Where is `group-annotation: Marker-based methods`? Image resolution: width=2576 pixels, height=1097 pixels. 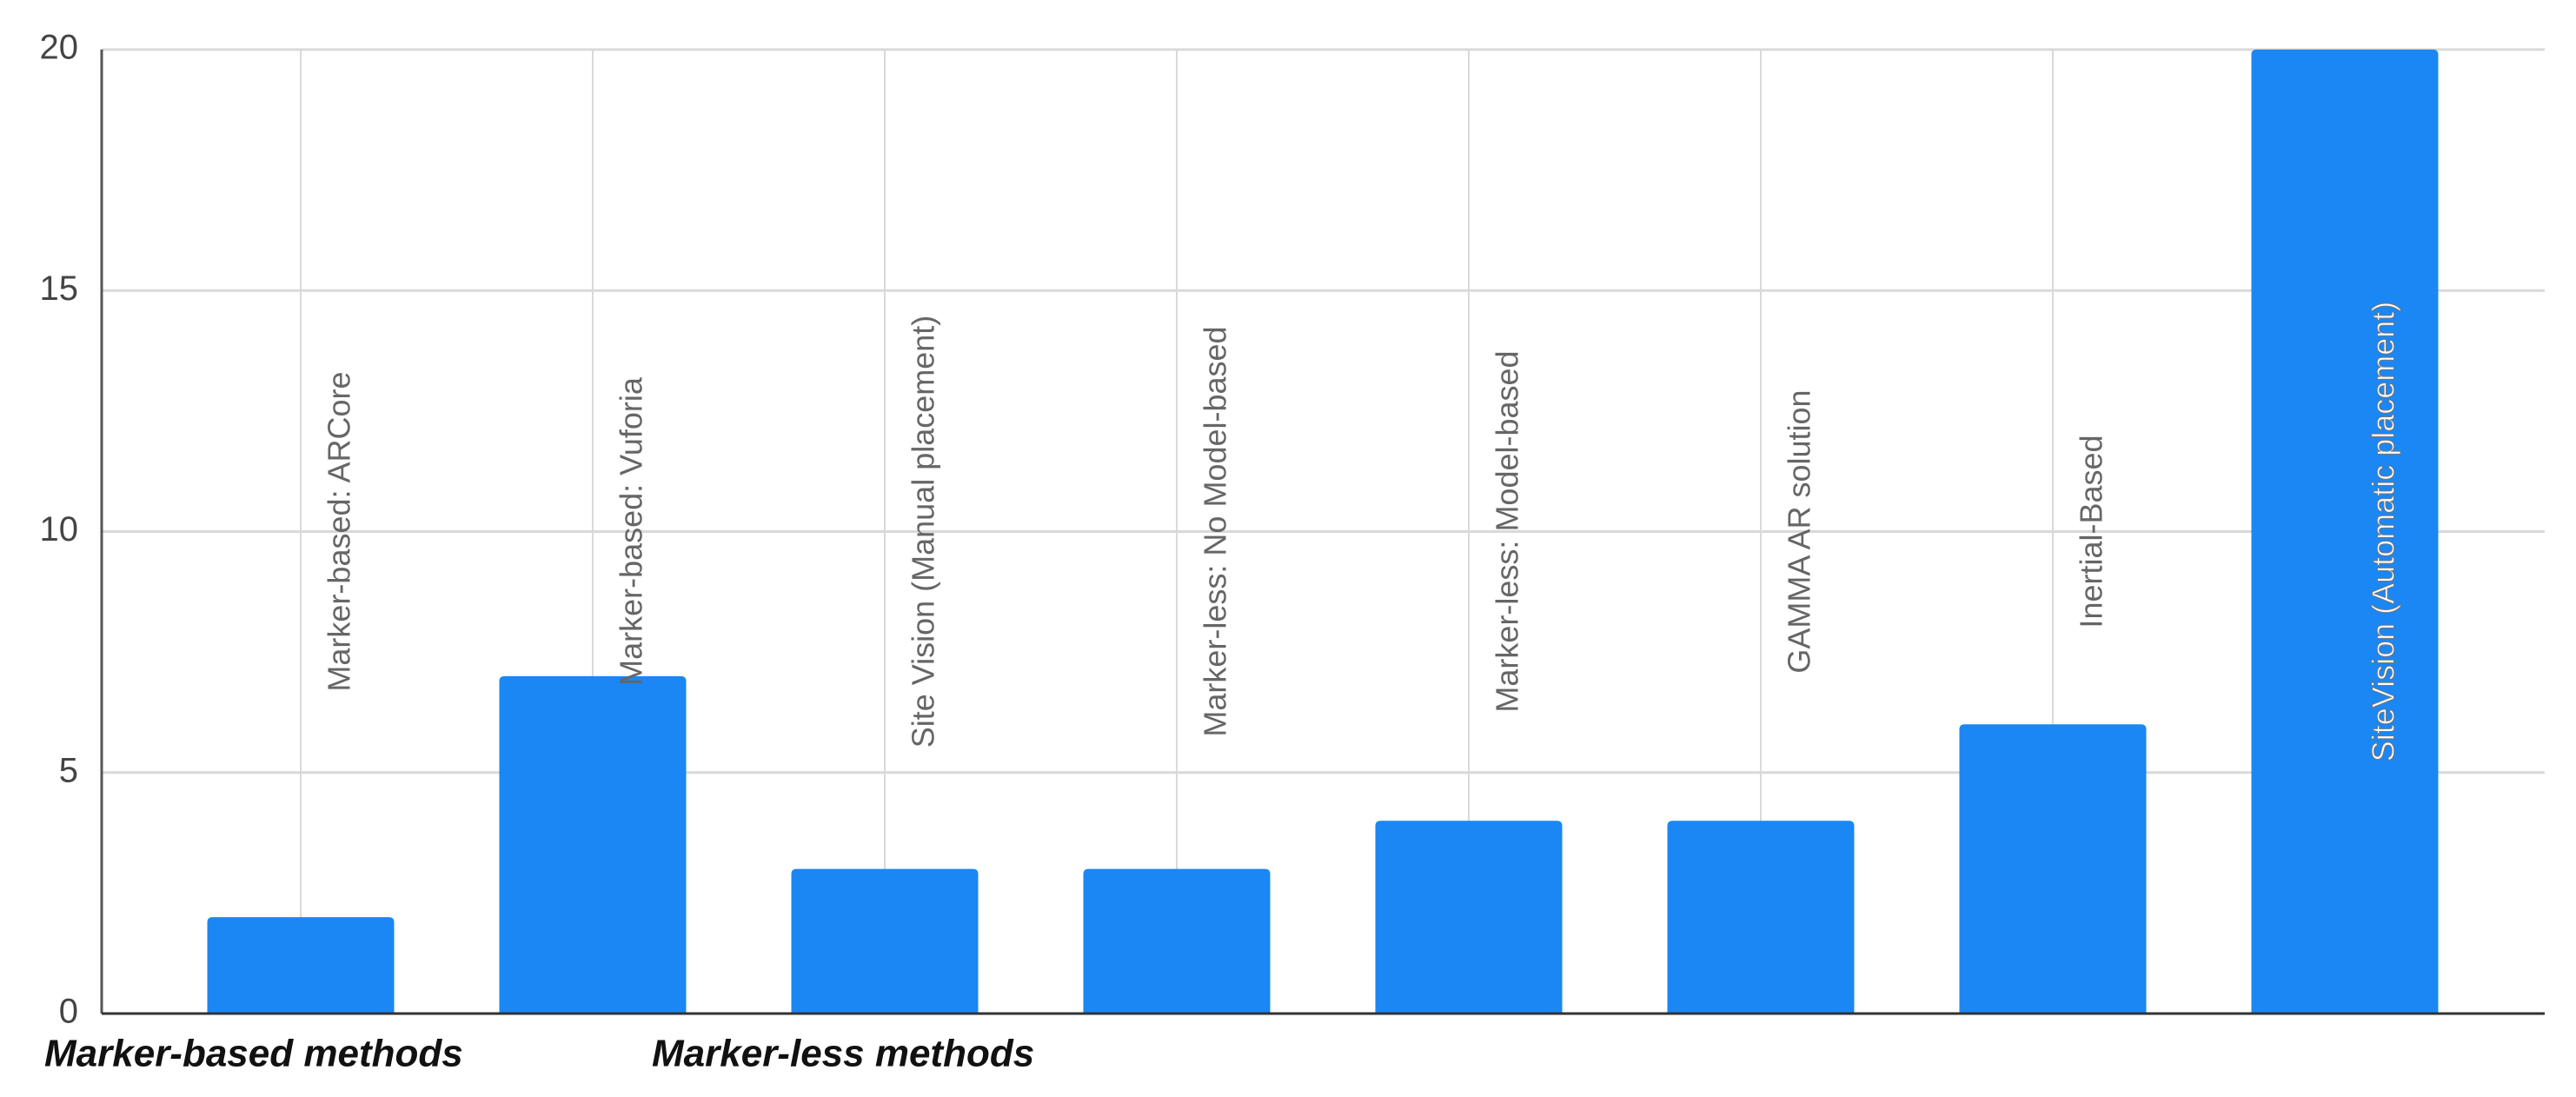
group-annotation: Marker-based methods is located at coordinates (253, 1054).